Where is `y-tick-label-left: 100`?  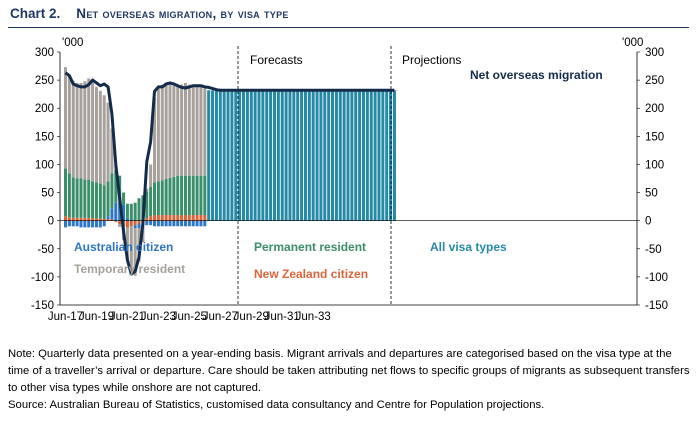 y-tick-label-left: 100 is located at coordinates (44, 165).